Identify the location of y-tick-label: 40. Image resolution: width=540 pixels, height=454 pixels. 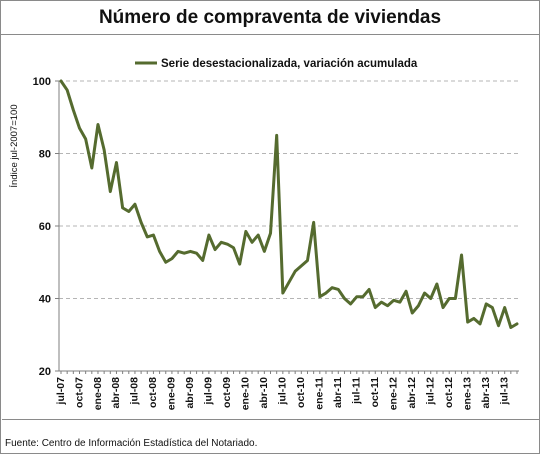
(45, 300).